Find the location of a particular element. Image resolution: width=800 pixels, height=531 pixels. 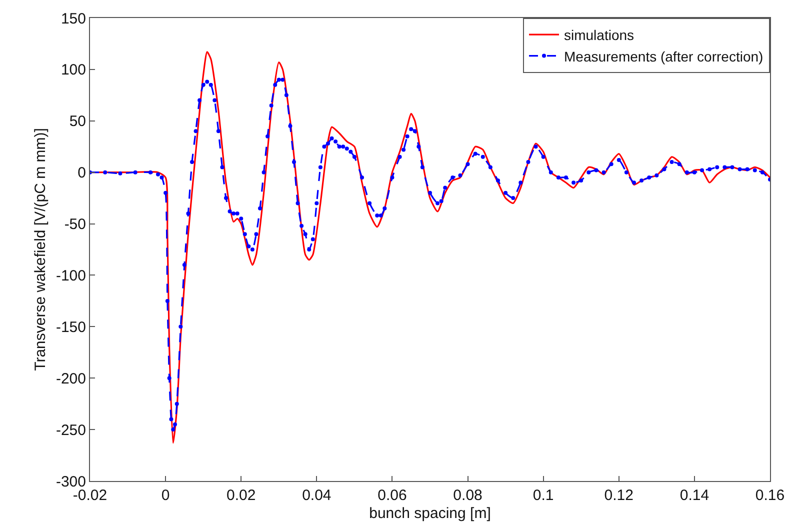

y-tick-label: 0 is located at coordinates (82, 173).